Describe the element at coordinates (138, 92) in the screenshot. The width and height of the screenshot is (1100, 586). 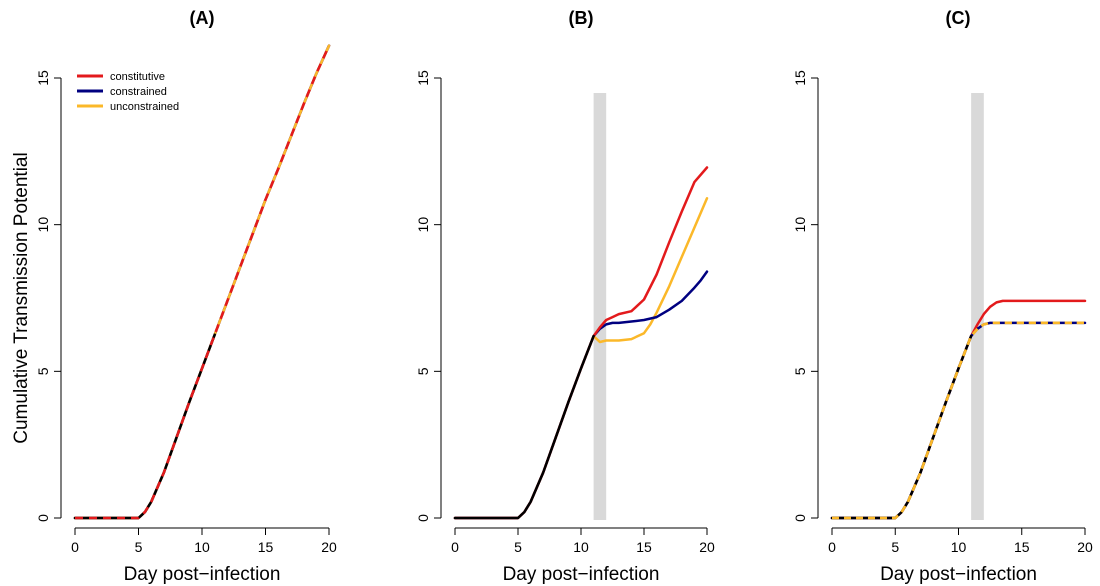
I see `legend-label-constrained: constrained` at that location.